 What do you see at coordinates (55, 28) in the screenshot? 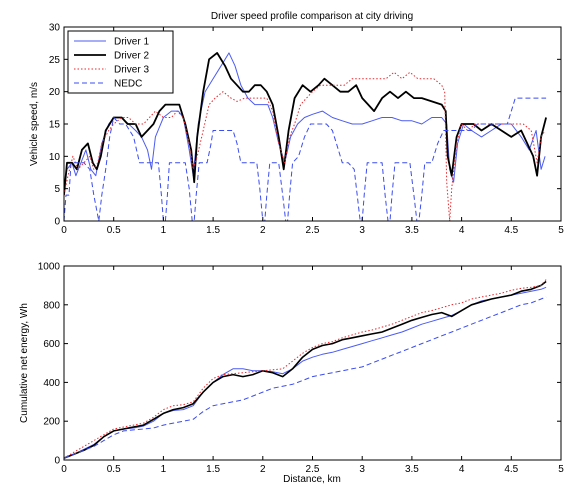
I see `y-tick-label: 30` at bounding box center [55, 28].